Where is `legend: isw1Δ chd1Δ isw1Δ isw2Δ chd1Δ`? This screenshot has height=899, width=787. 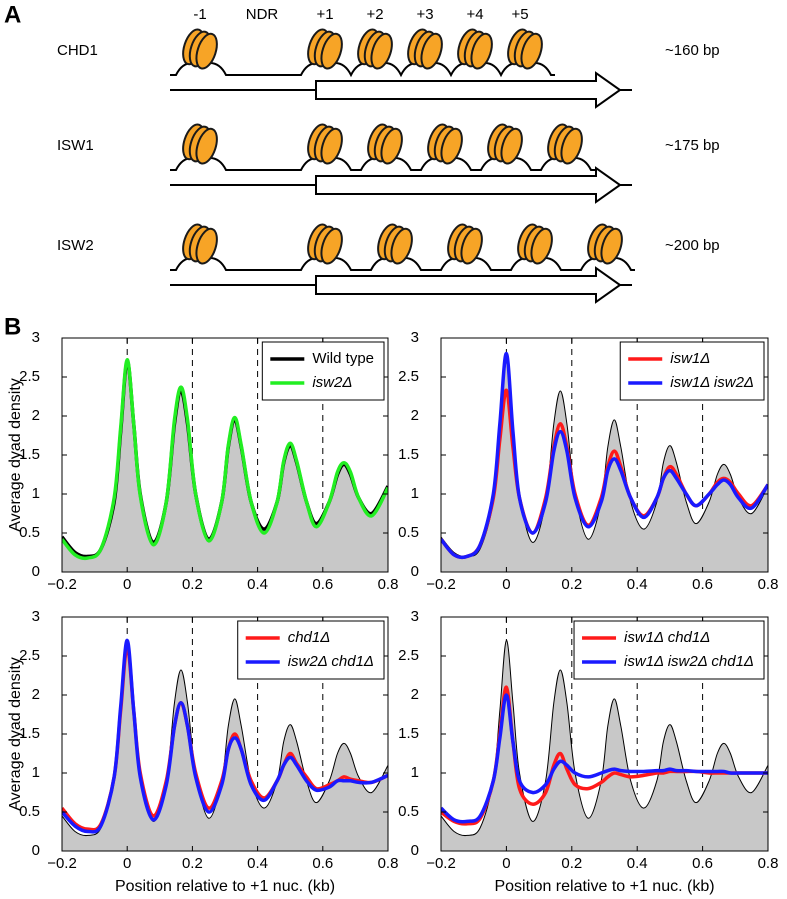
legend: isw1Δ chd1Δ isw1Δ isw2Δ chd1Δ is located at coordinates (669, 650).